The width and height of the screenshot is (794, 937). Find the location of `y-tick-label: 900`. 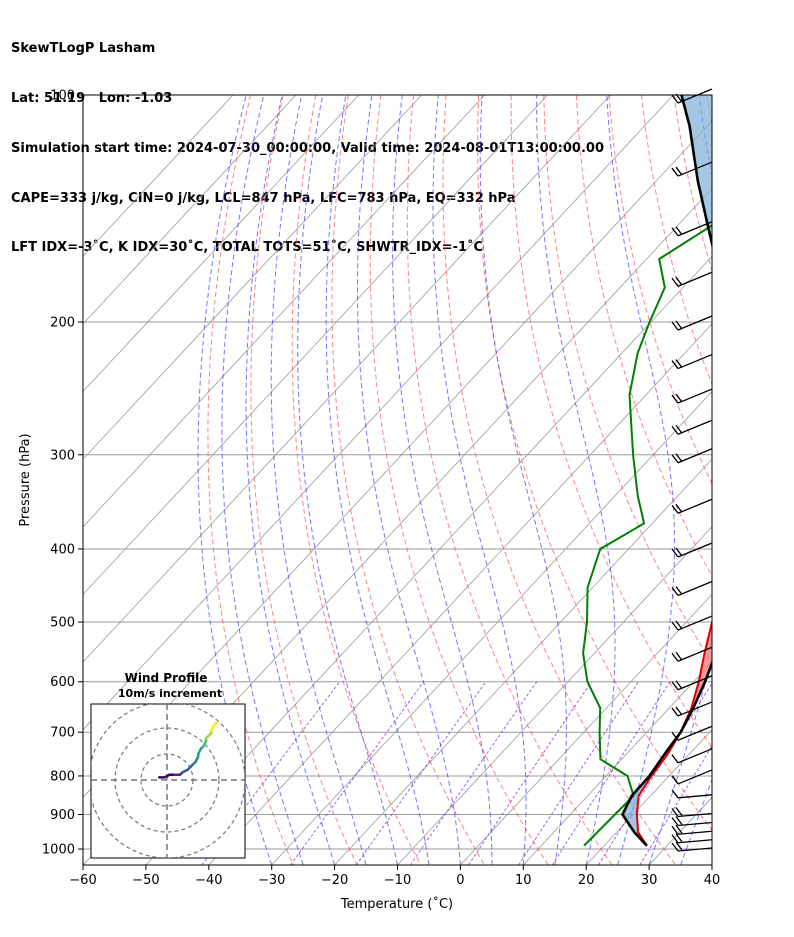

y-tick-label: 900 is located at coordinates (62, 815).